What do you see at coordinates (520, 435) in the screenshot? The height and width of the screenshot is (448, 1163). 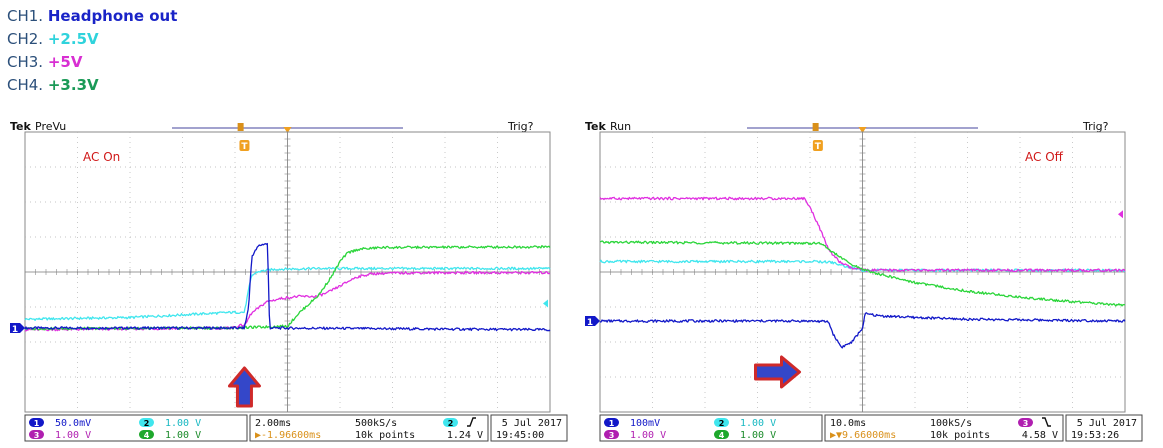 I see `capture-time: 19:45:00` at bounding box center [520, 435].